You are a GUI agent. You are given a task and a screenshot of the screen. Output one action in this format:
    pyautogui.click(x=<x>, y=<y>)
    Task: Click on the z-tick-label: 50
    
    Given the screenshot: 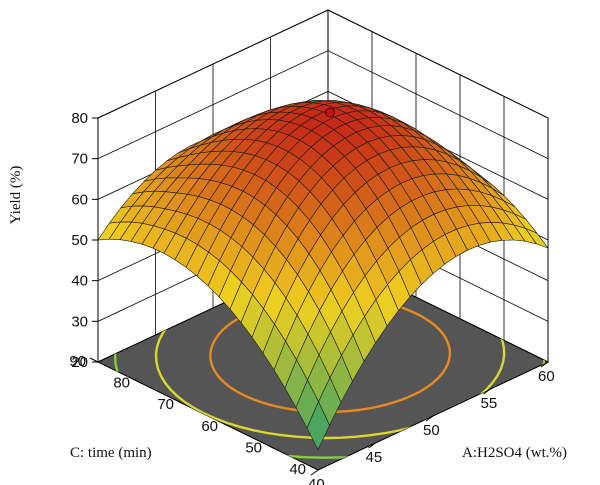 What is the action you would take?
    pyautogui.click(x=79, y=240)
    